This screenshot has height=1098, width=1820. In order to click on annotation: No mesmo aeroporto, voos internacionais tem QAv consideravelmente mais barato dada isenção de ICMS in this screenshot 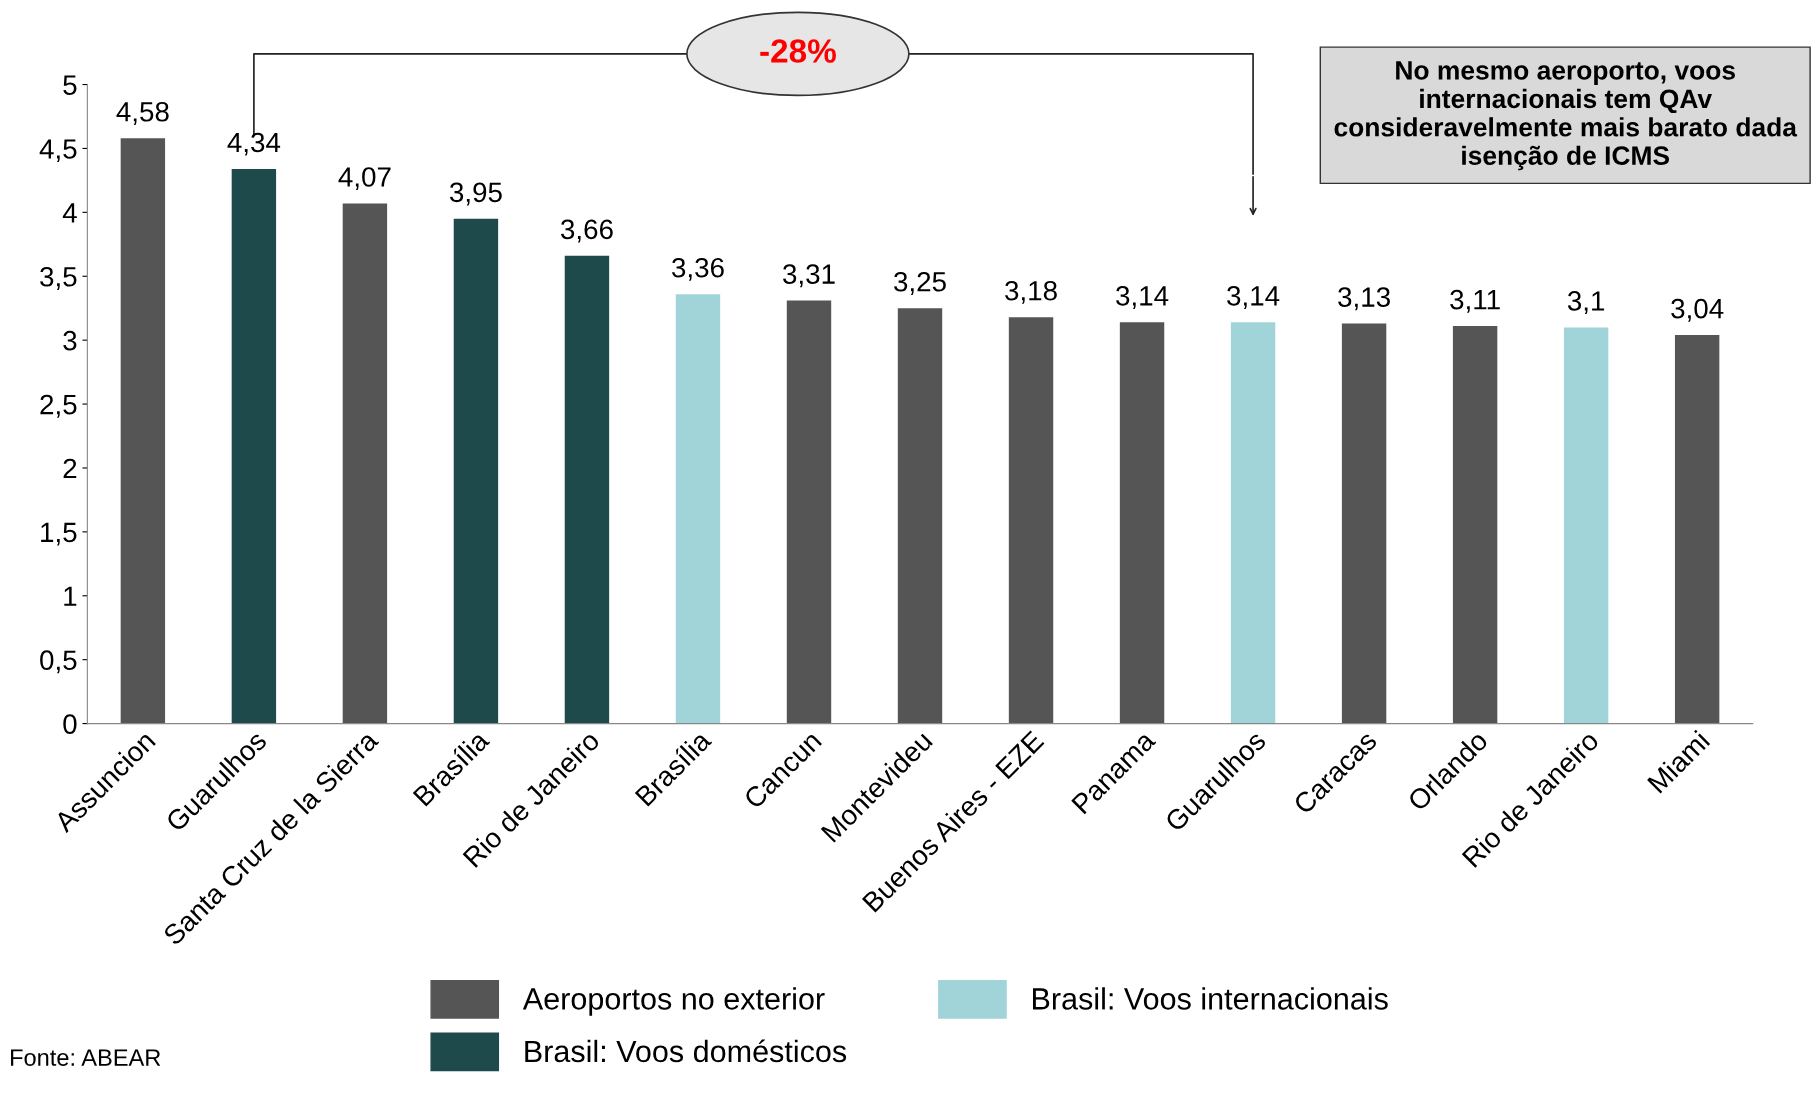, I will do `click(1566, 116)`.